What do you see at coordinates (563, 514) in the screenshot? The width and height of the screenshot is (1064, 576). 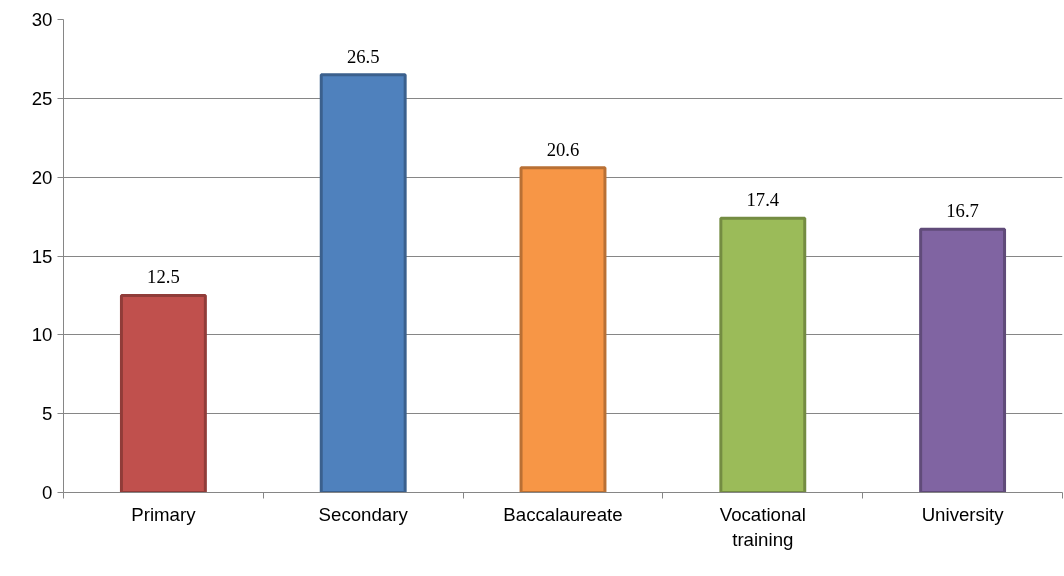 I see `x-tick-label: Baccalaureate` at bounding box center [563, 514].